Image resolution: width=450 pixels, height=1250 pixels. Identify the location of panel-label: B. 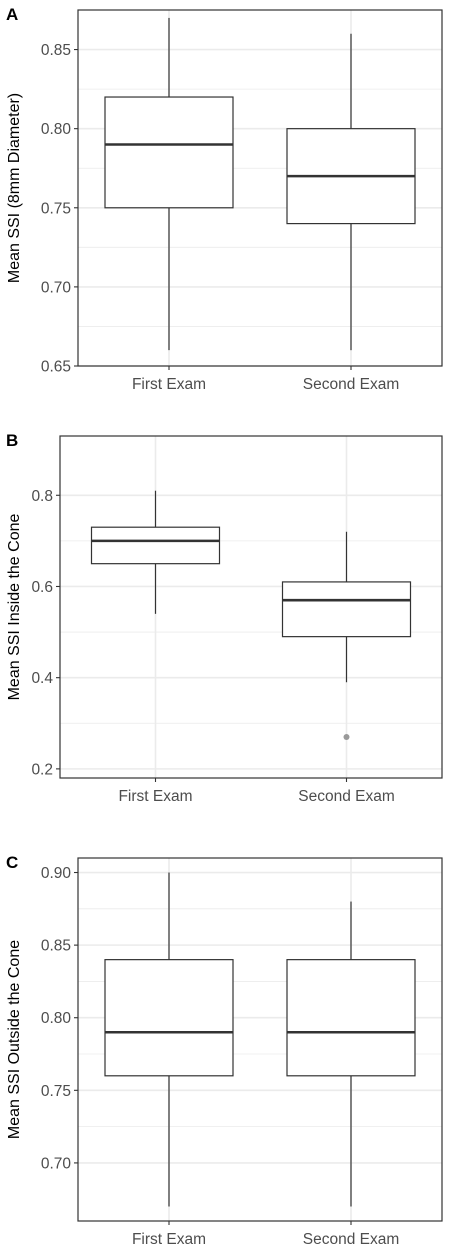
(12, 440).